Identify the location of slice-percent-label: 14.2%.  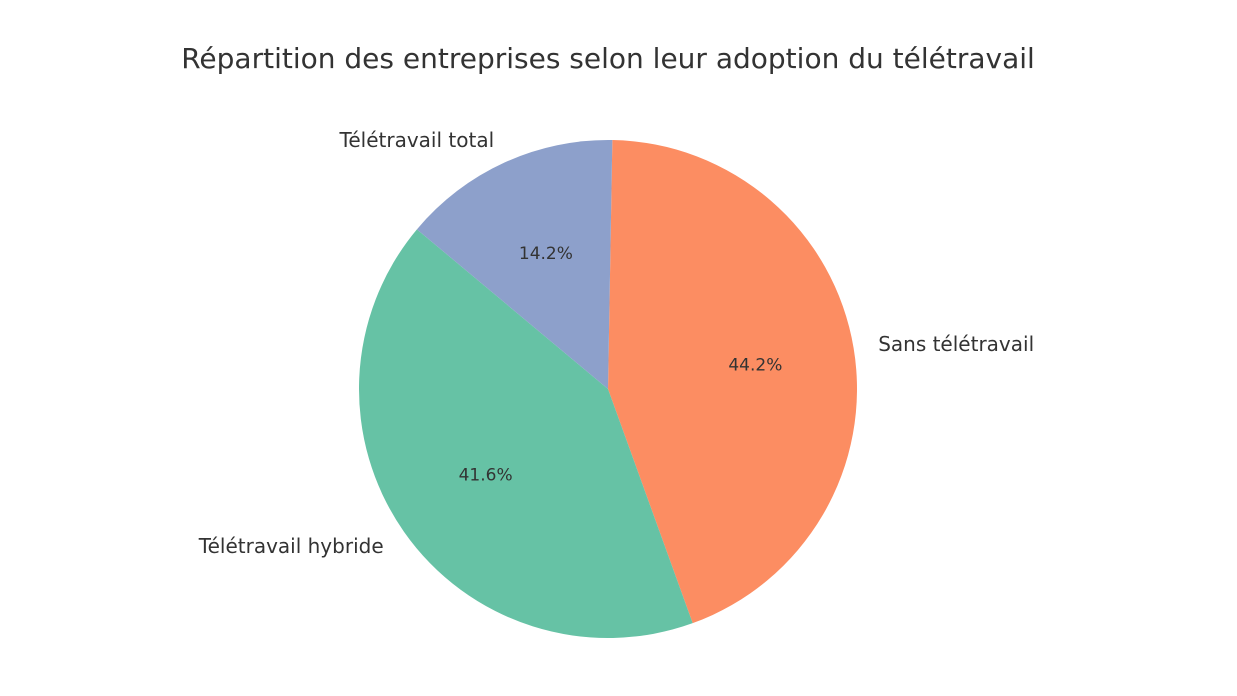
(546, 254).